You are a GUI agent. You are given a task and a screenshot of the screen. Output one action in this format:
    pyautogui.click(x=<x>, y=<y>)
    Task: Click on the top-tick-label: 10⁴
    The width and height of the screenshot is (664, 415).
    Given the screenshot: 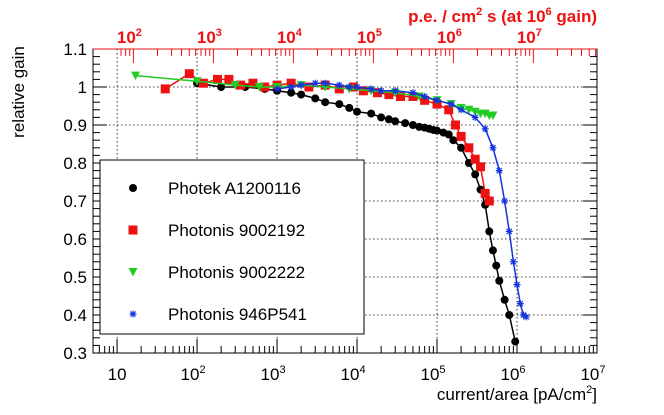 What is the action you would take?
    pyautogui.click(x=290, y=37)
    